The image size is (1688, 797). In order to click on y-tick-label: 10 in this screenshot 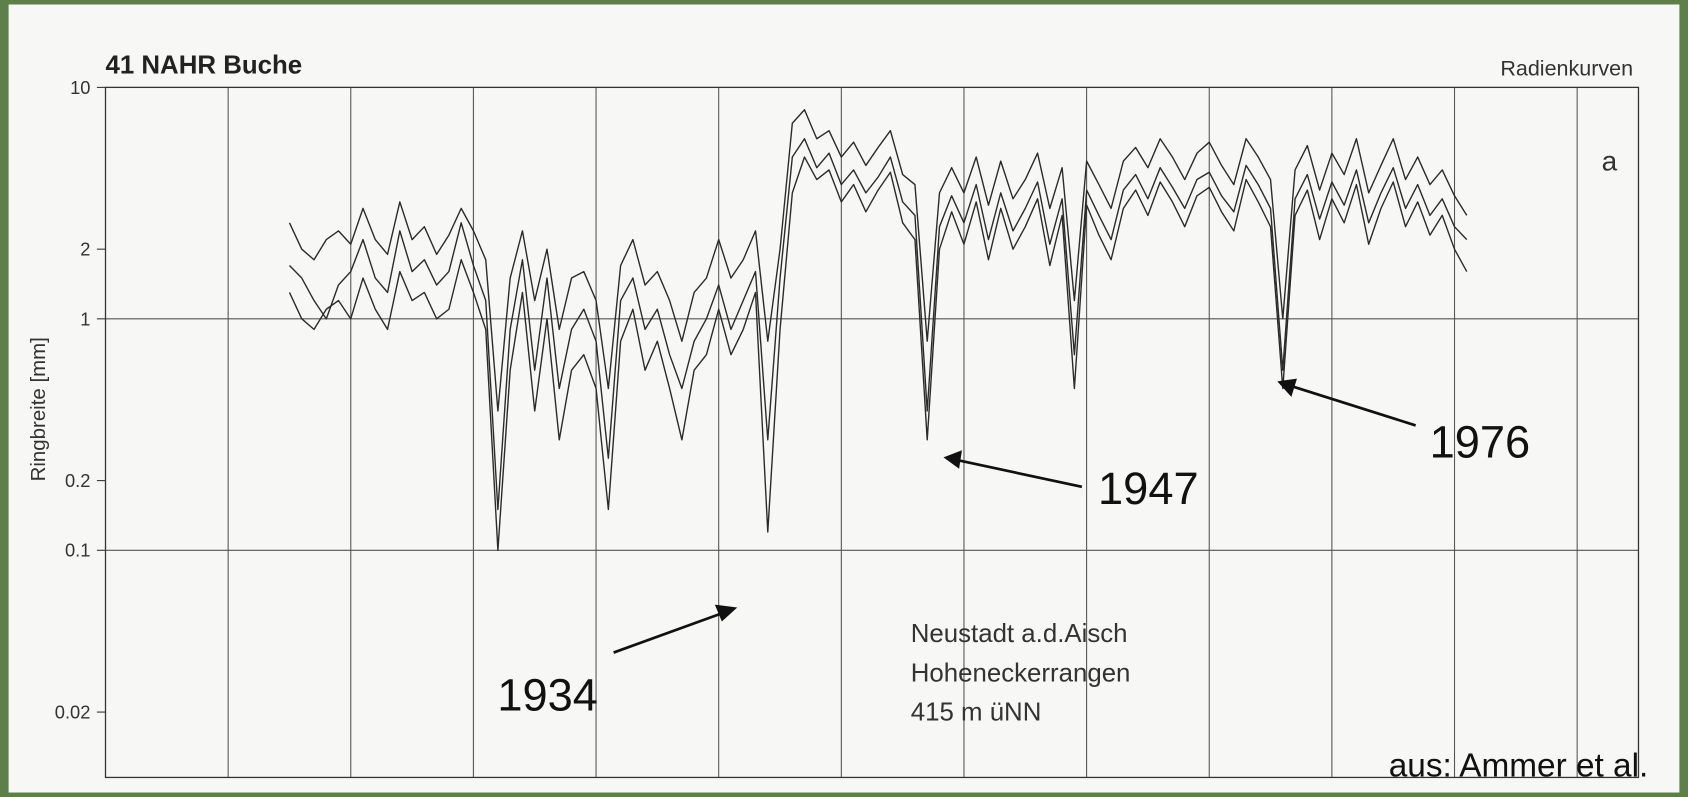, I will do `click(80, 87)`.